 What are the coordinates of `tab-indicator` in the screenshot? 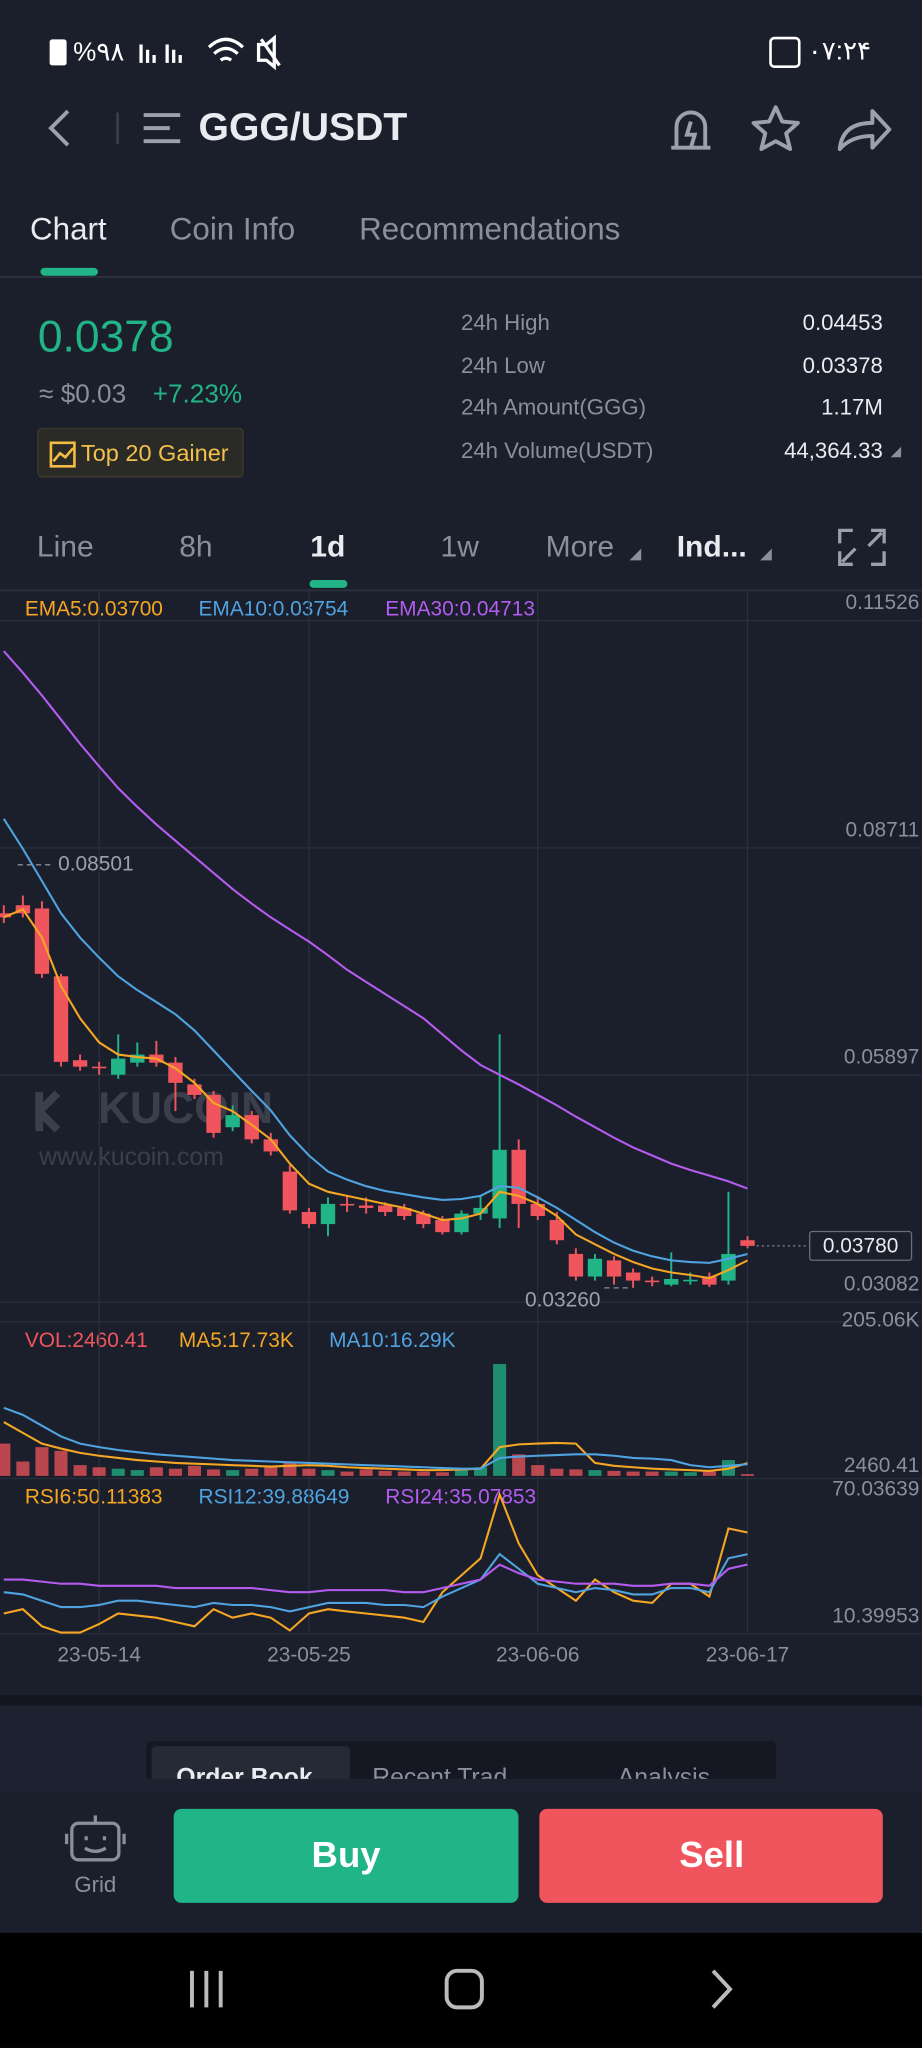 It's located at (69, 271).